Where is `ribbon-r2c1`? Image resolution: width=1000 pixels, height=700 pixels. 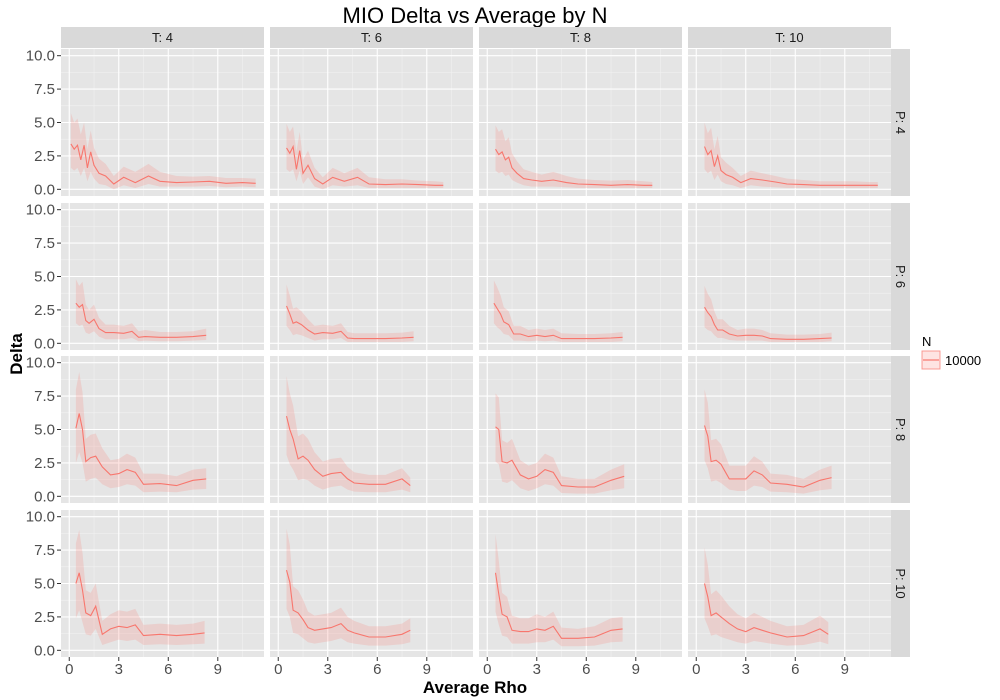
ribbon-r2c1 is located at coordinates (348, 434).